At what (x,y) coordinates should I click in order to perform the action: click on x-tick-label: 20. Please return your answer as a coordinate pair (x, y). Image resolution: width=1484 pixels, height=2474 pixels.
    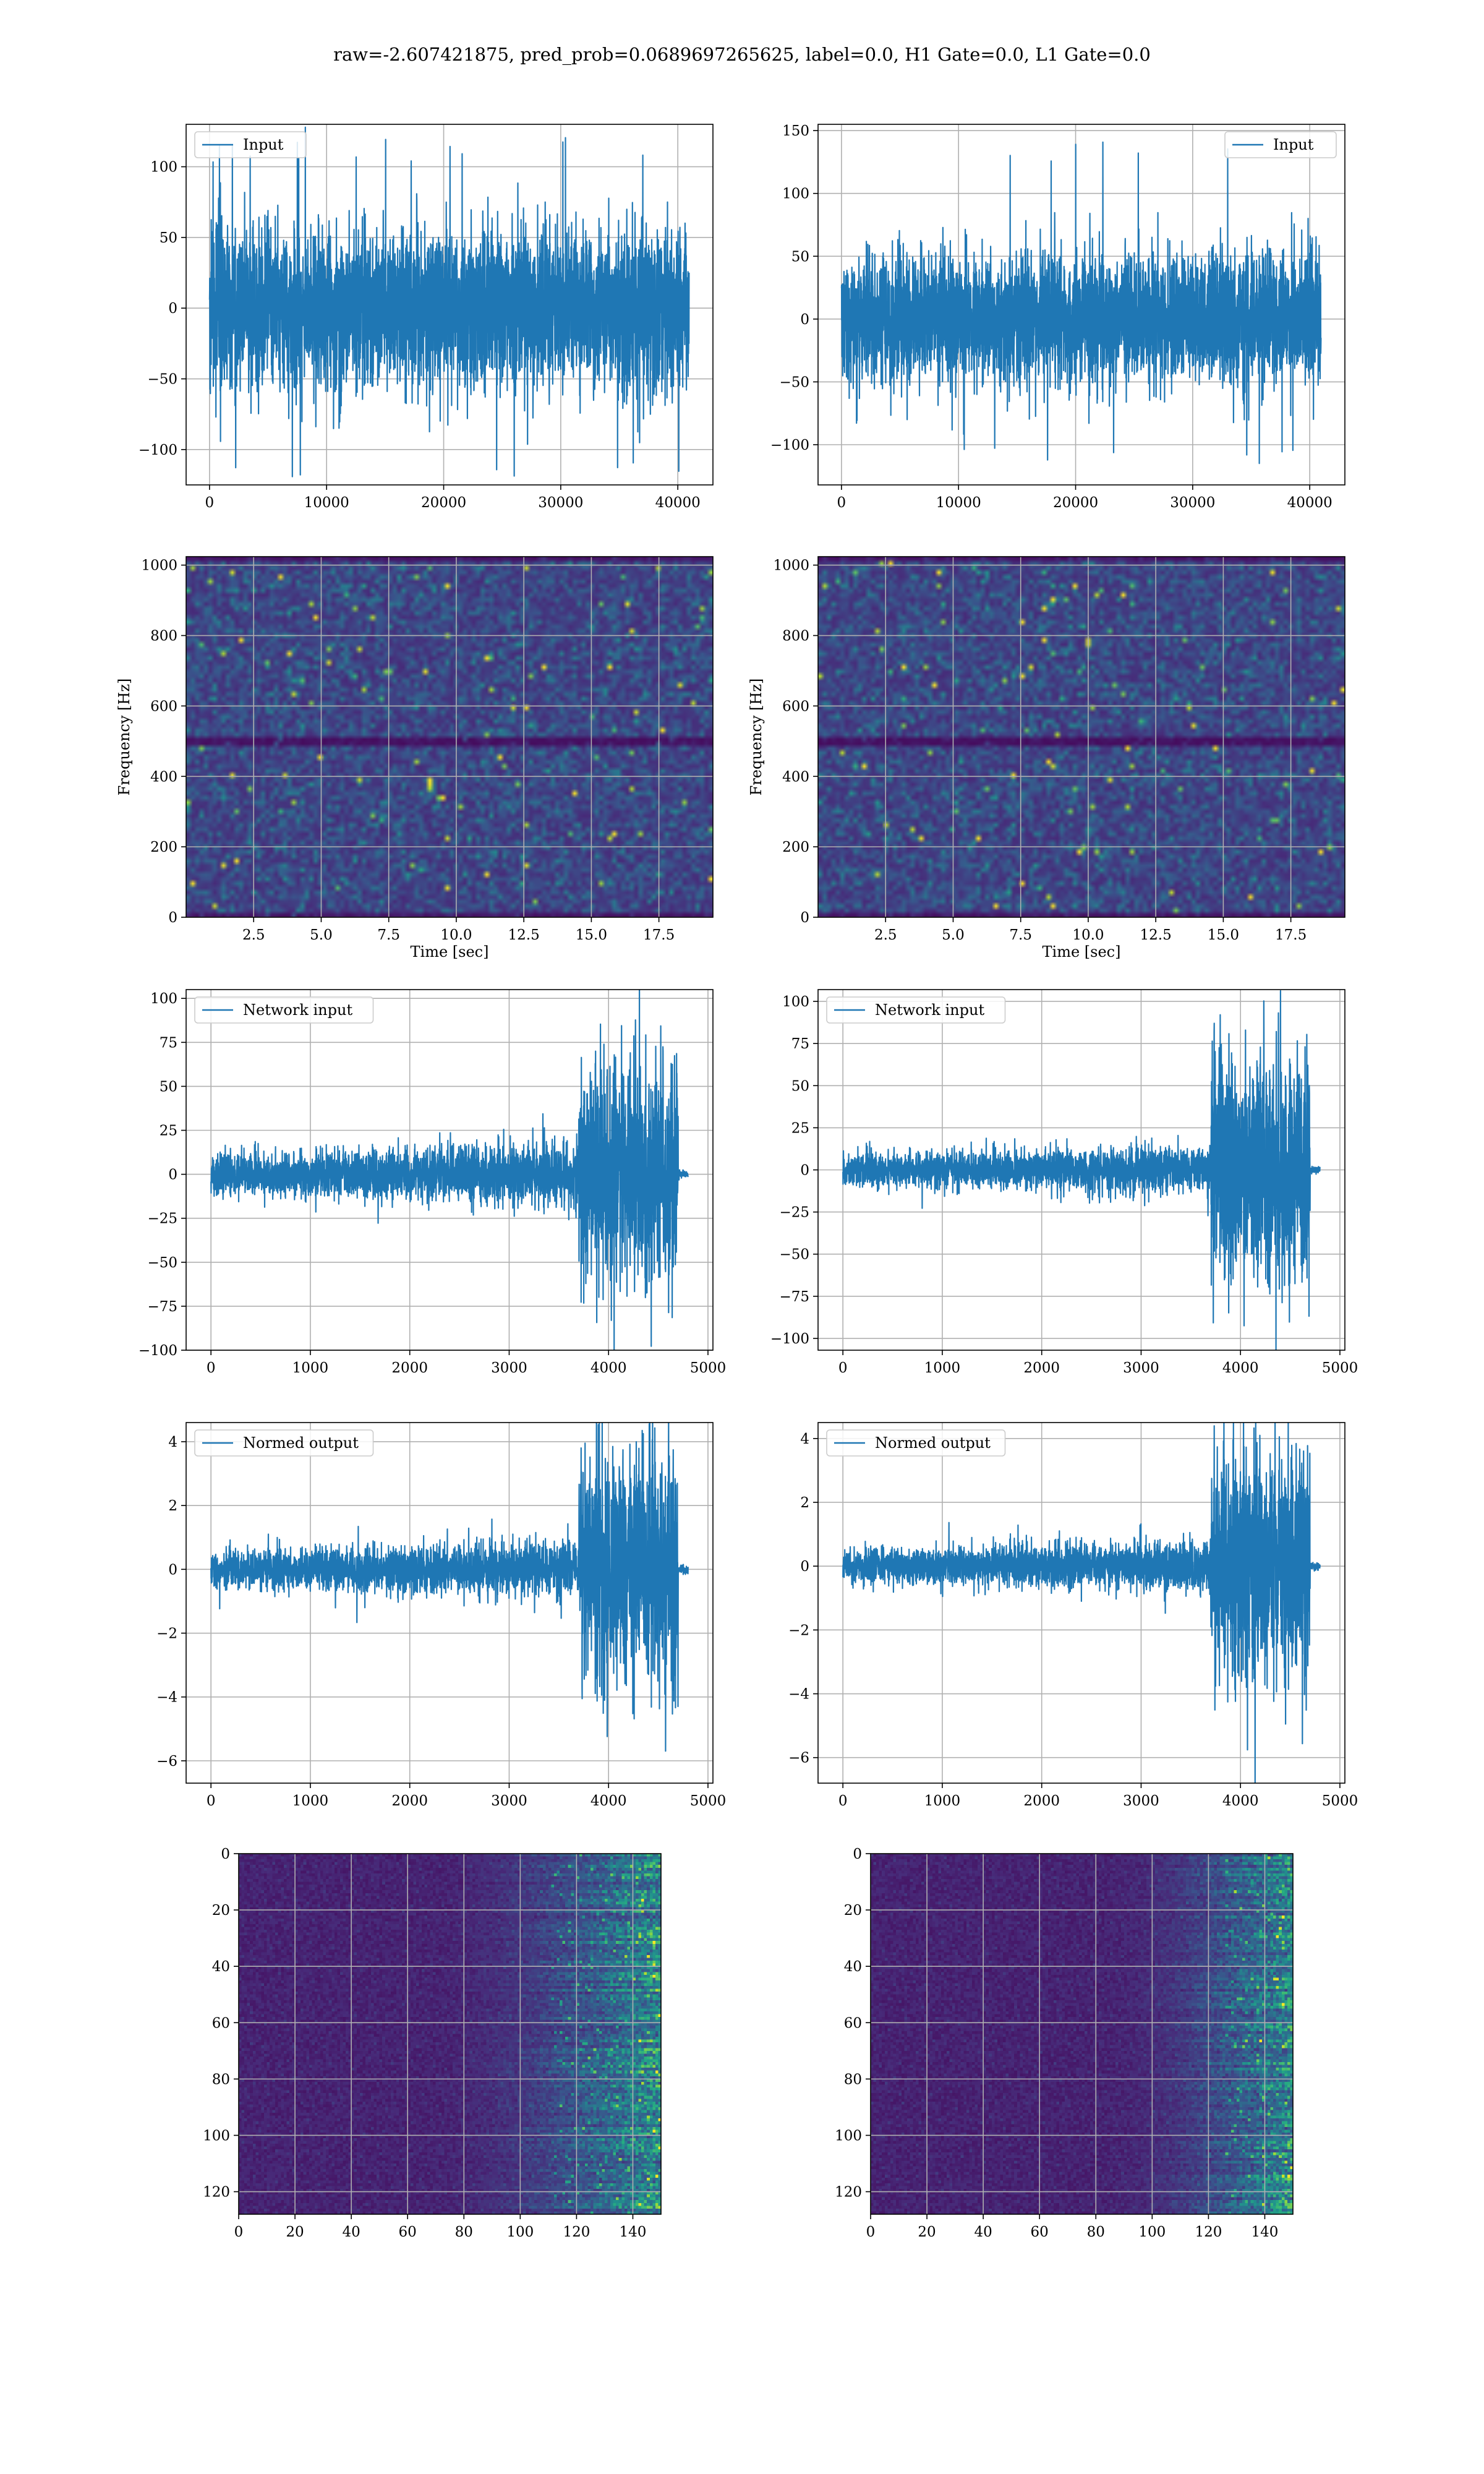
    Looking at the image, I should click on (295, 2232).